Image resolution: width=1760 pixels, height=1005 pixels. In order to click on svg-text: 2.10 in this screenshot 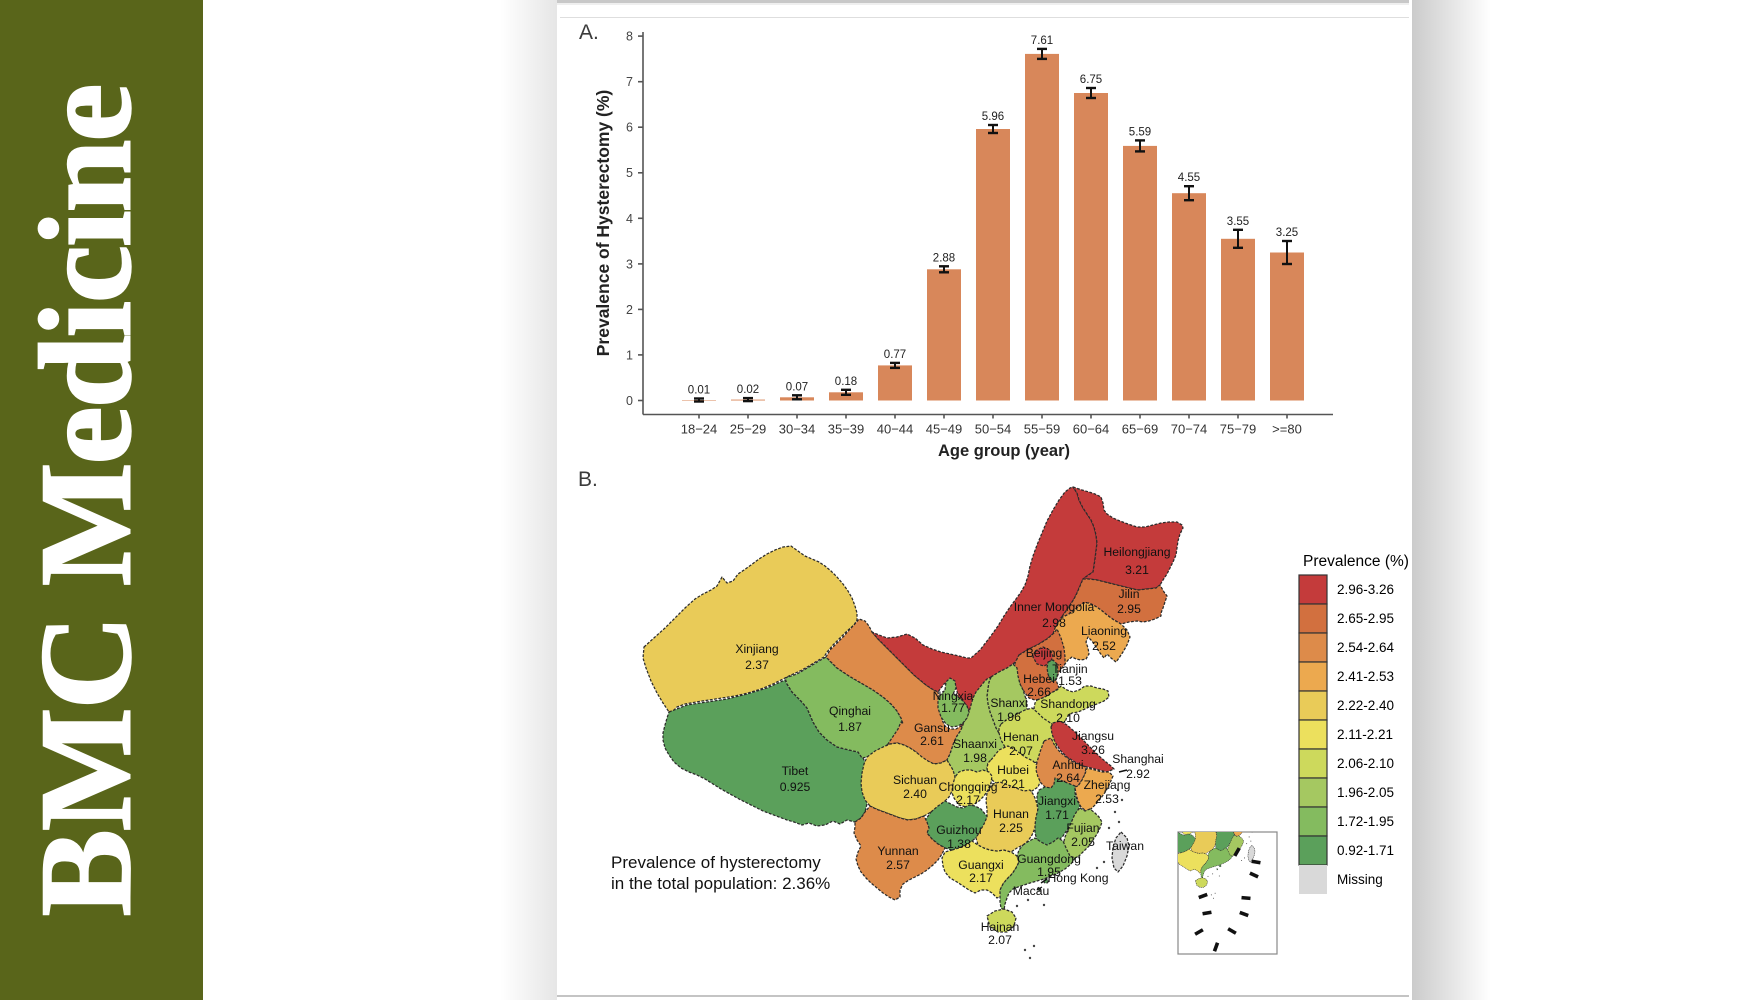, I will do `click(1068, 718)`.